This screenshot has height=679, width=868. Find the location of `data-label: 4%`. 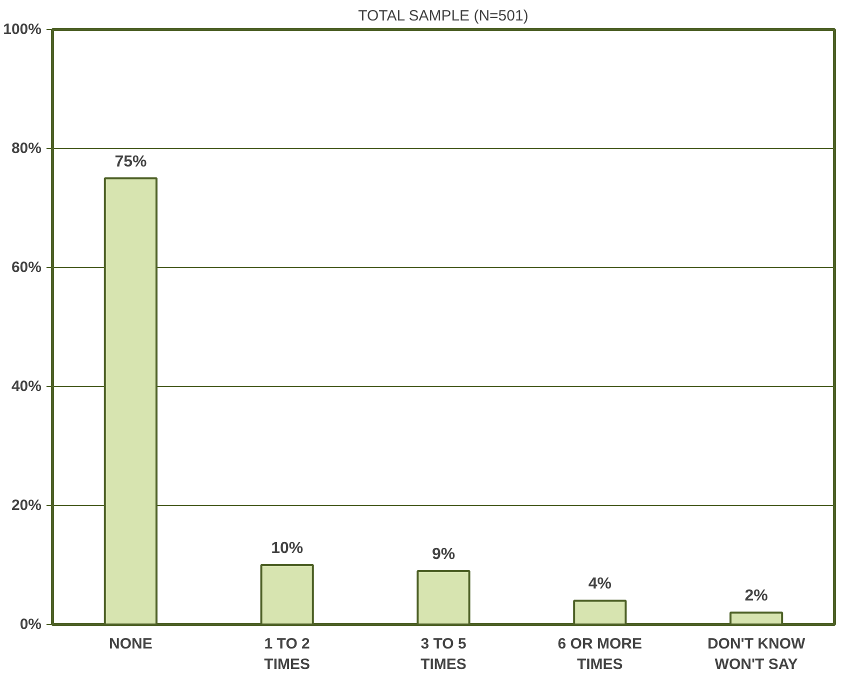

data-label: 4% is located at coordinates (600, 584).